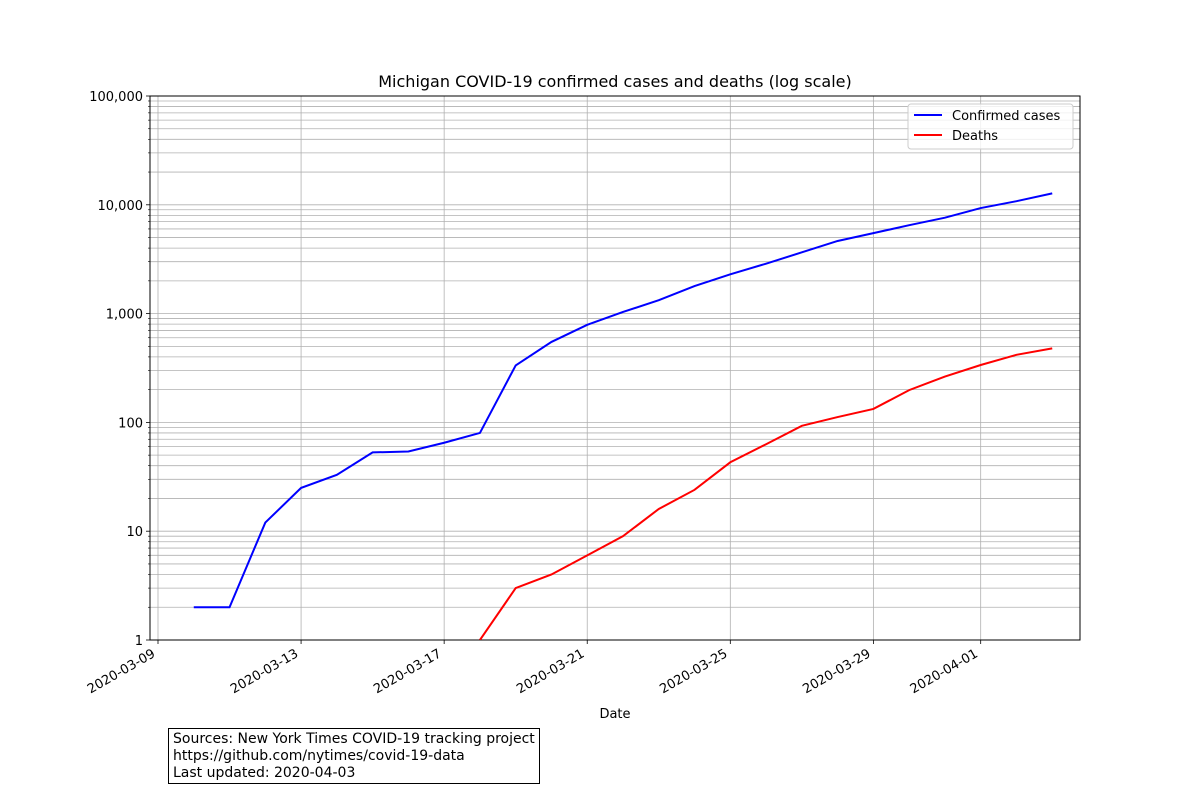  What do you see at coordinates (990, 126) in the screenshot?
I see `legend-box` at bounding box center [990, 126].